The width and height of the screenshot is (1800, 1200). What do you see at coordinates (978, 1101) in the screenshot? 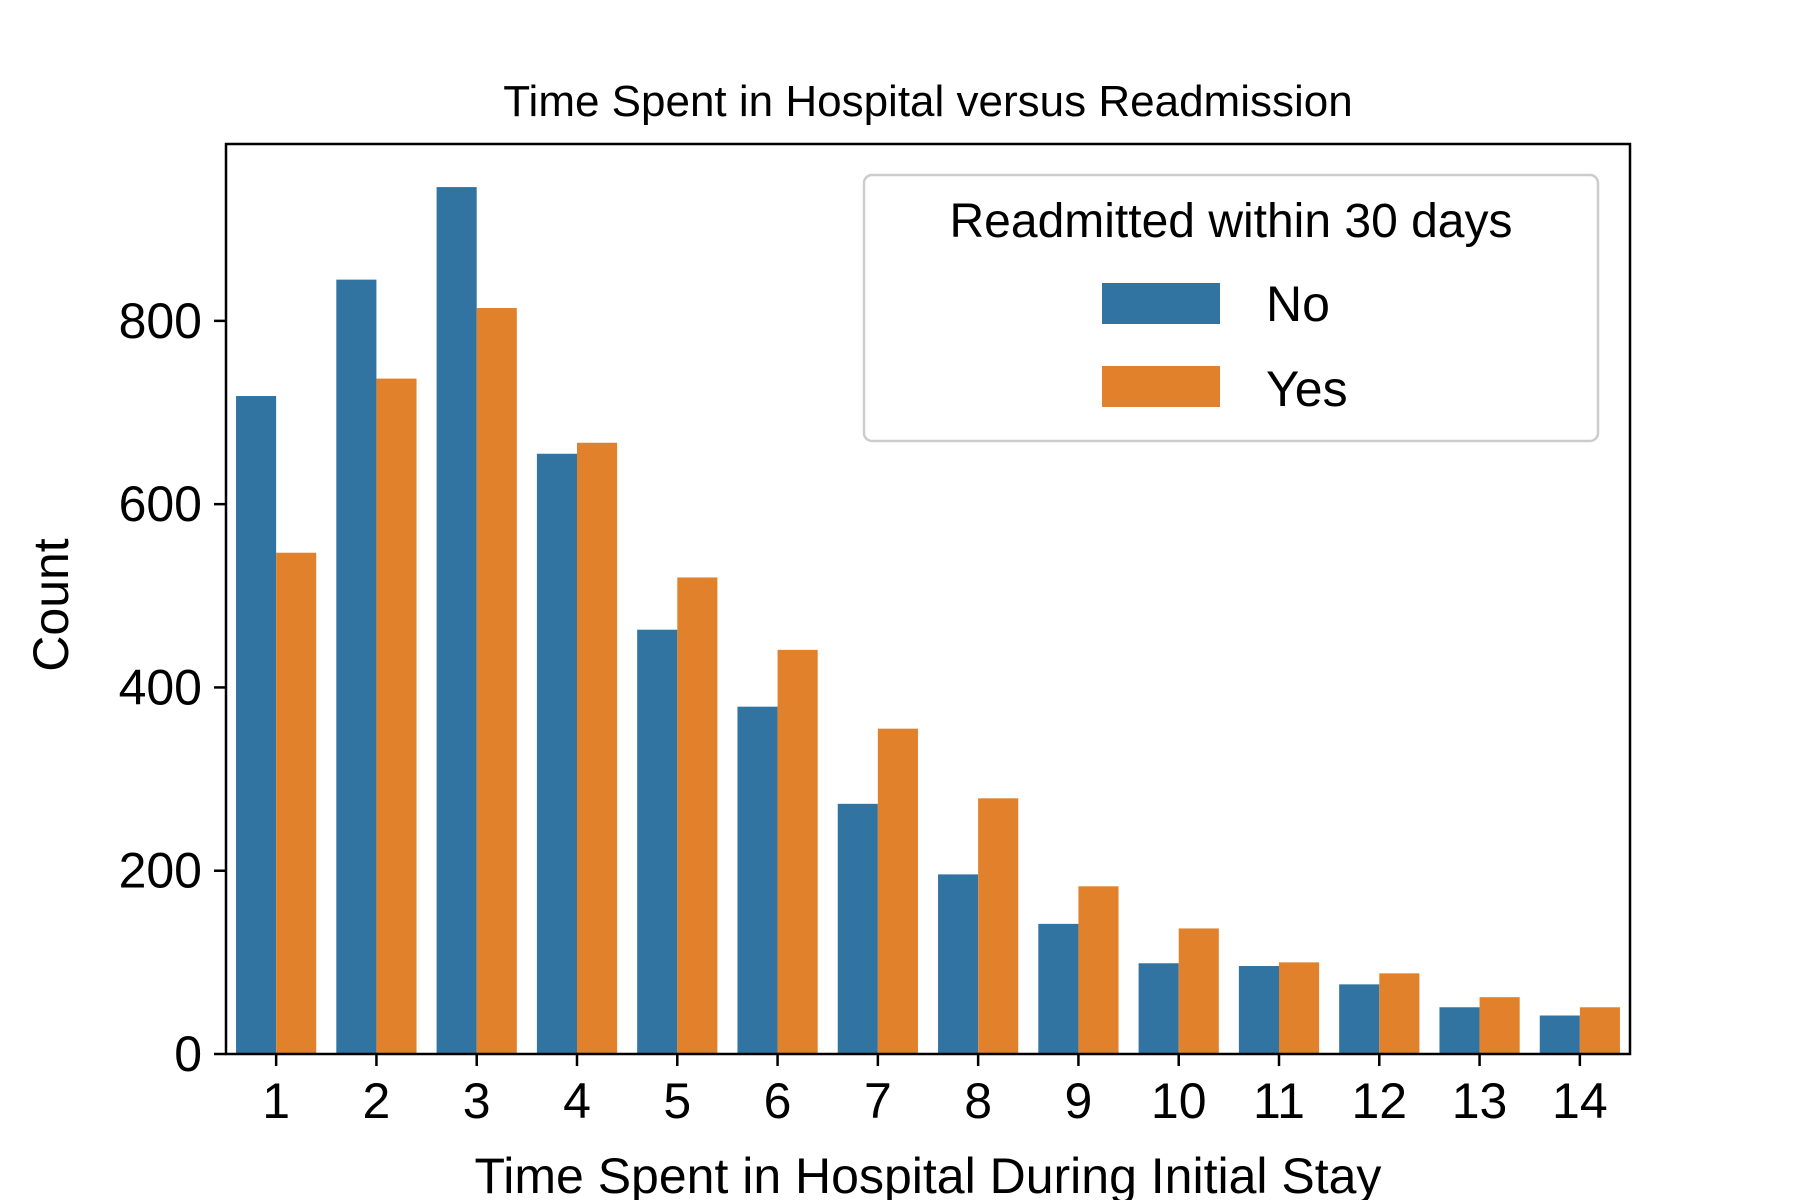
I see `x-tick-label: 8` at bounding box center [978, 1101].